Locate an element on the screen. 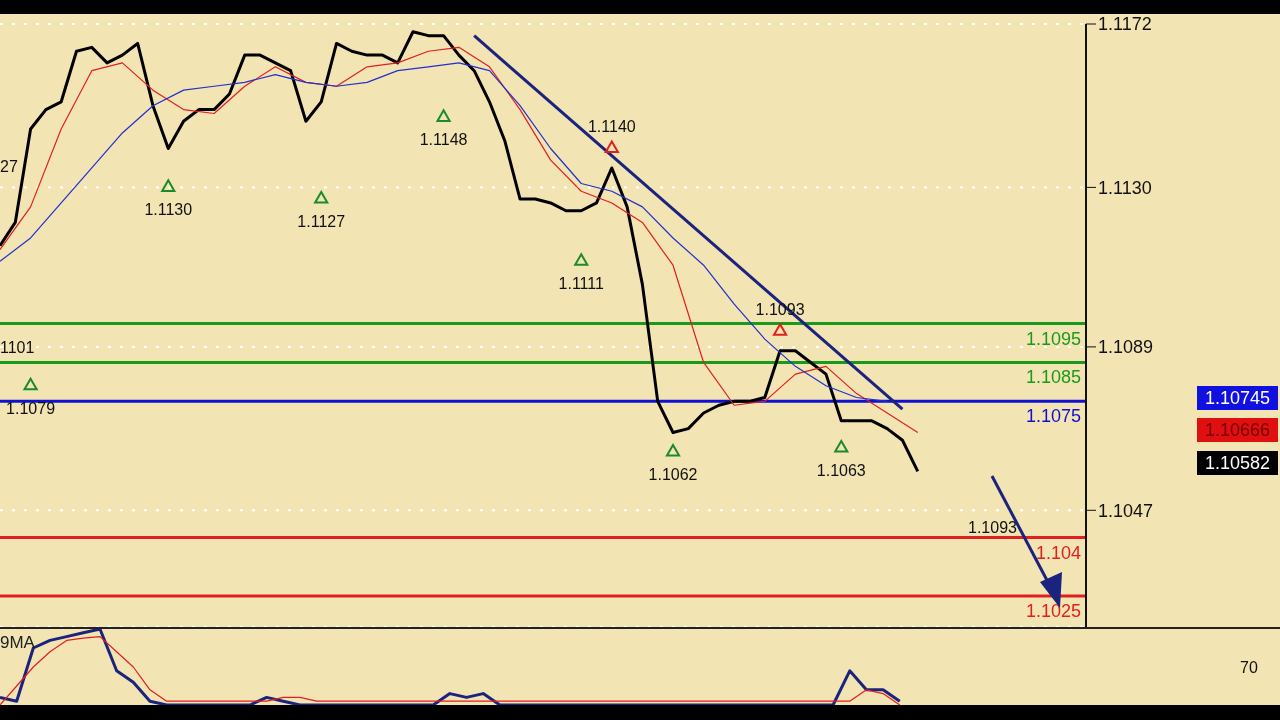 The width and height of the screenshot is (1280, 720). ref-line-label: 1.1085 is located at coordinates (1053, 377).